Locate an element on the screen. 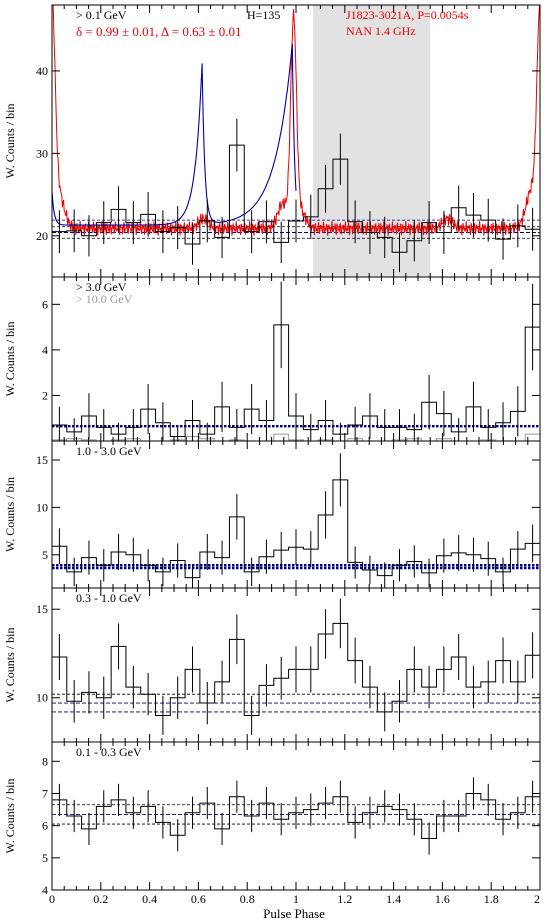 The image size is (546, 922). energy-band-label: > 3.0 GeV is located at coordinates (101, 287).